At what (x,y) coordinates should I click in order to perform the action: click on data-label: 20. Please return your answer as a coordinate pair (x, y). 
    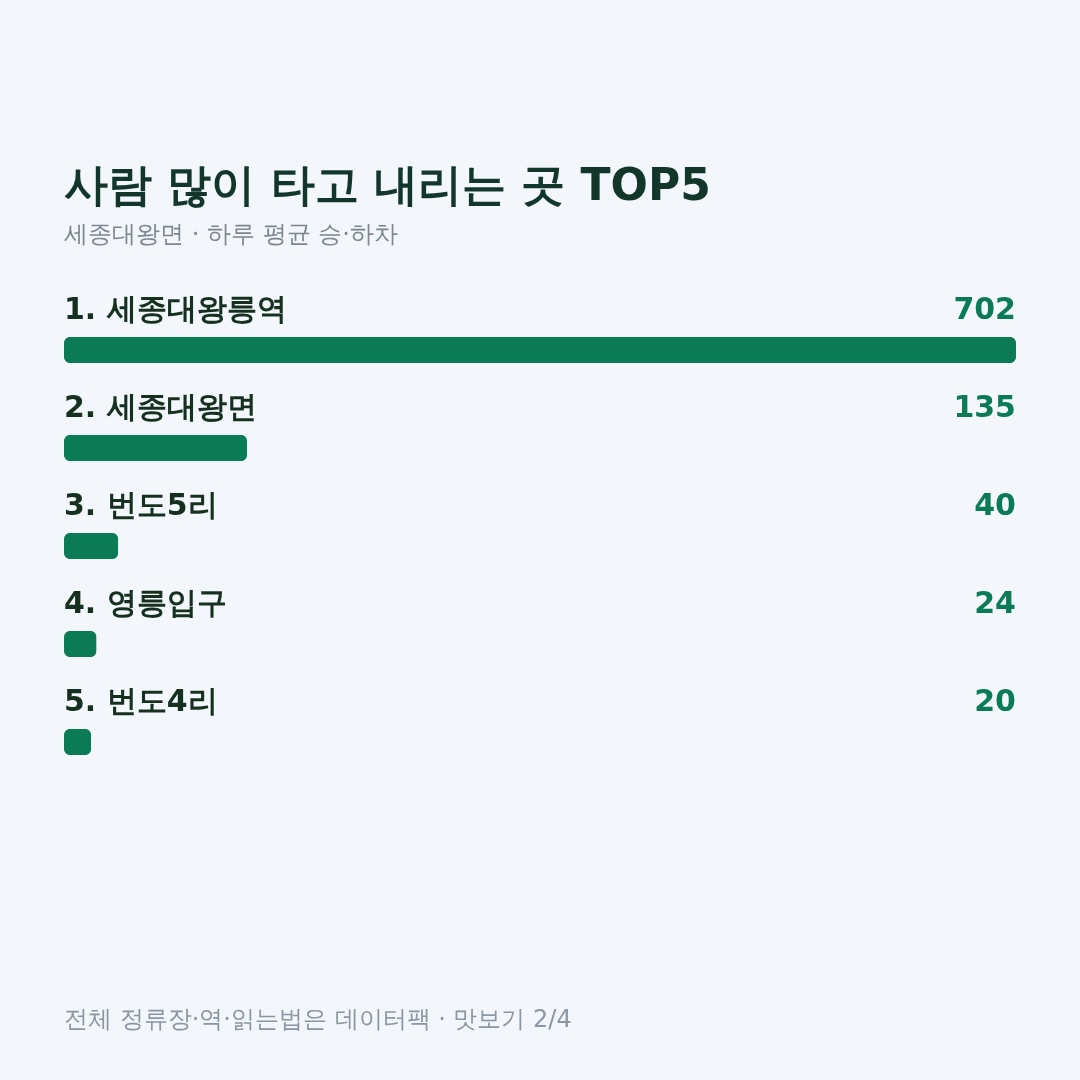
    Looking at the image, I should click on (995, 700).